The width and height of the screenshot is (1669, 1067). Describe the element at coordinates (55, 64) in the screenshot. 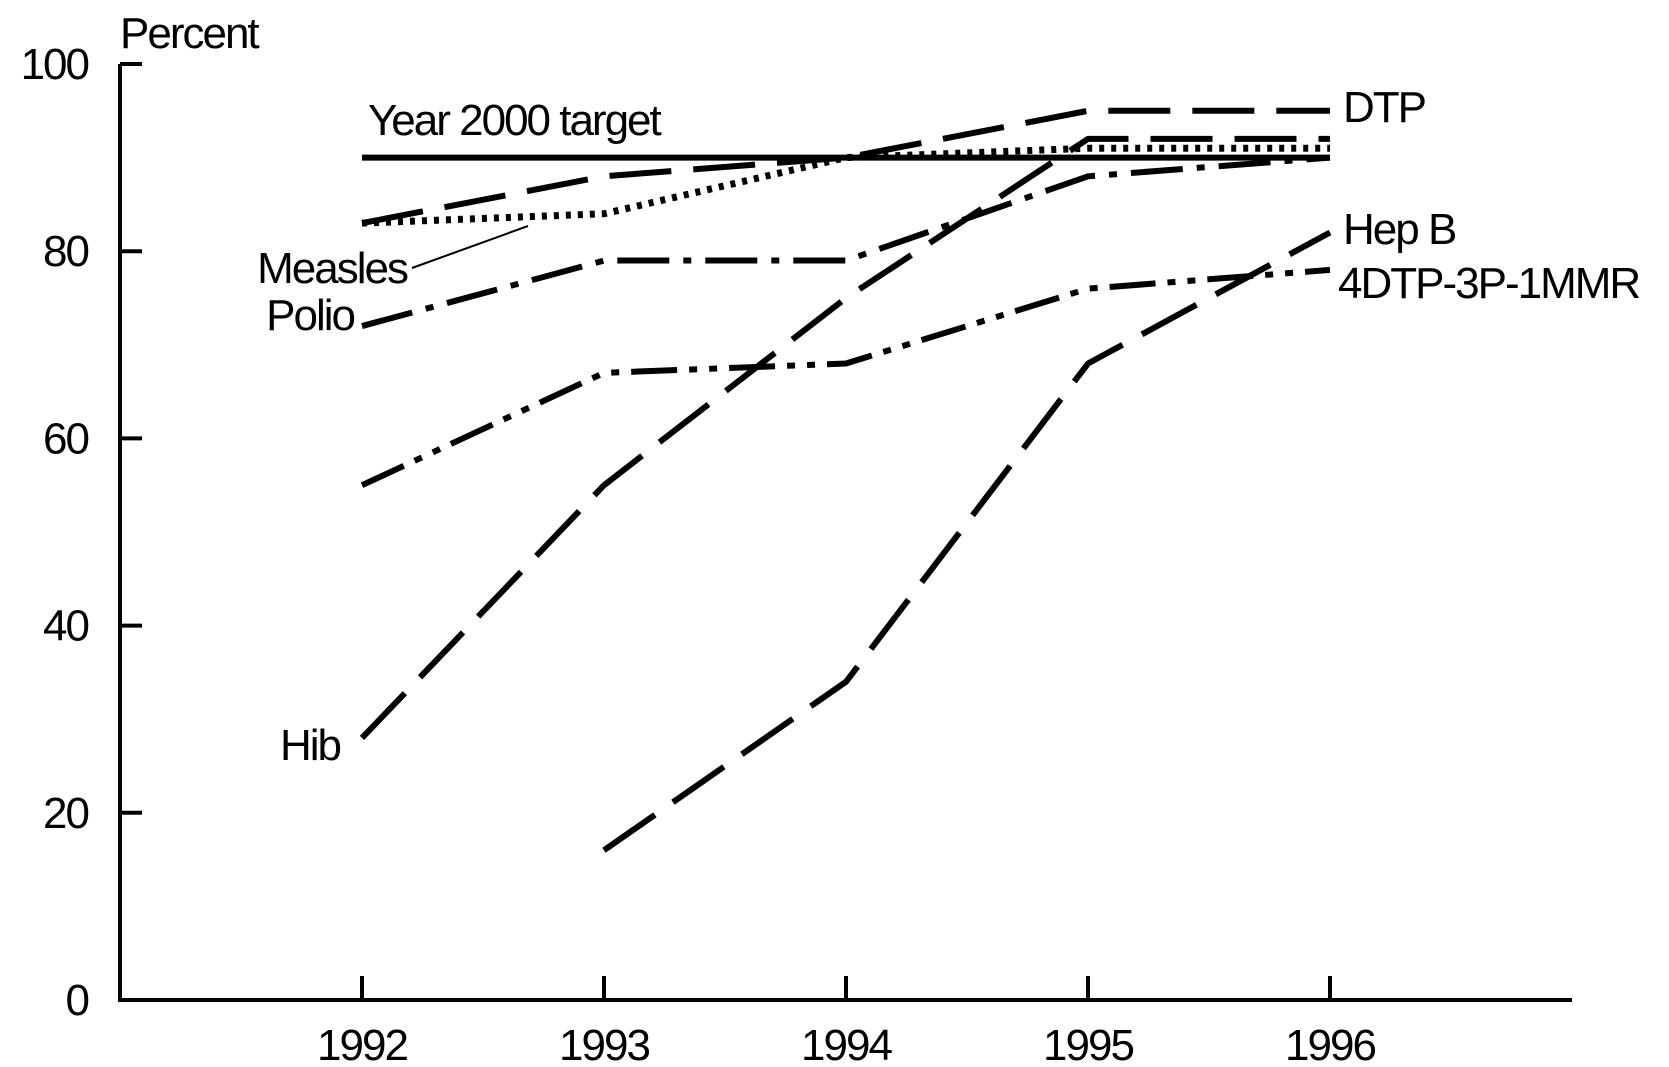

I see `y-tick-label: 100` at that location.